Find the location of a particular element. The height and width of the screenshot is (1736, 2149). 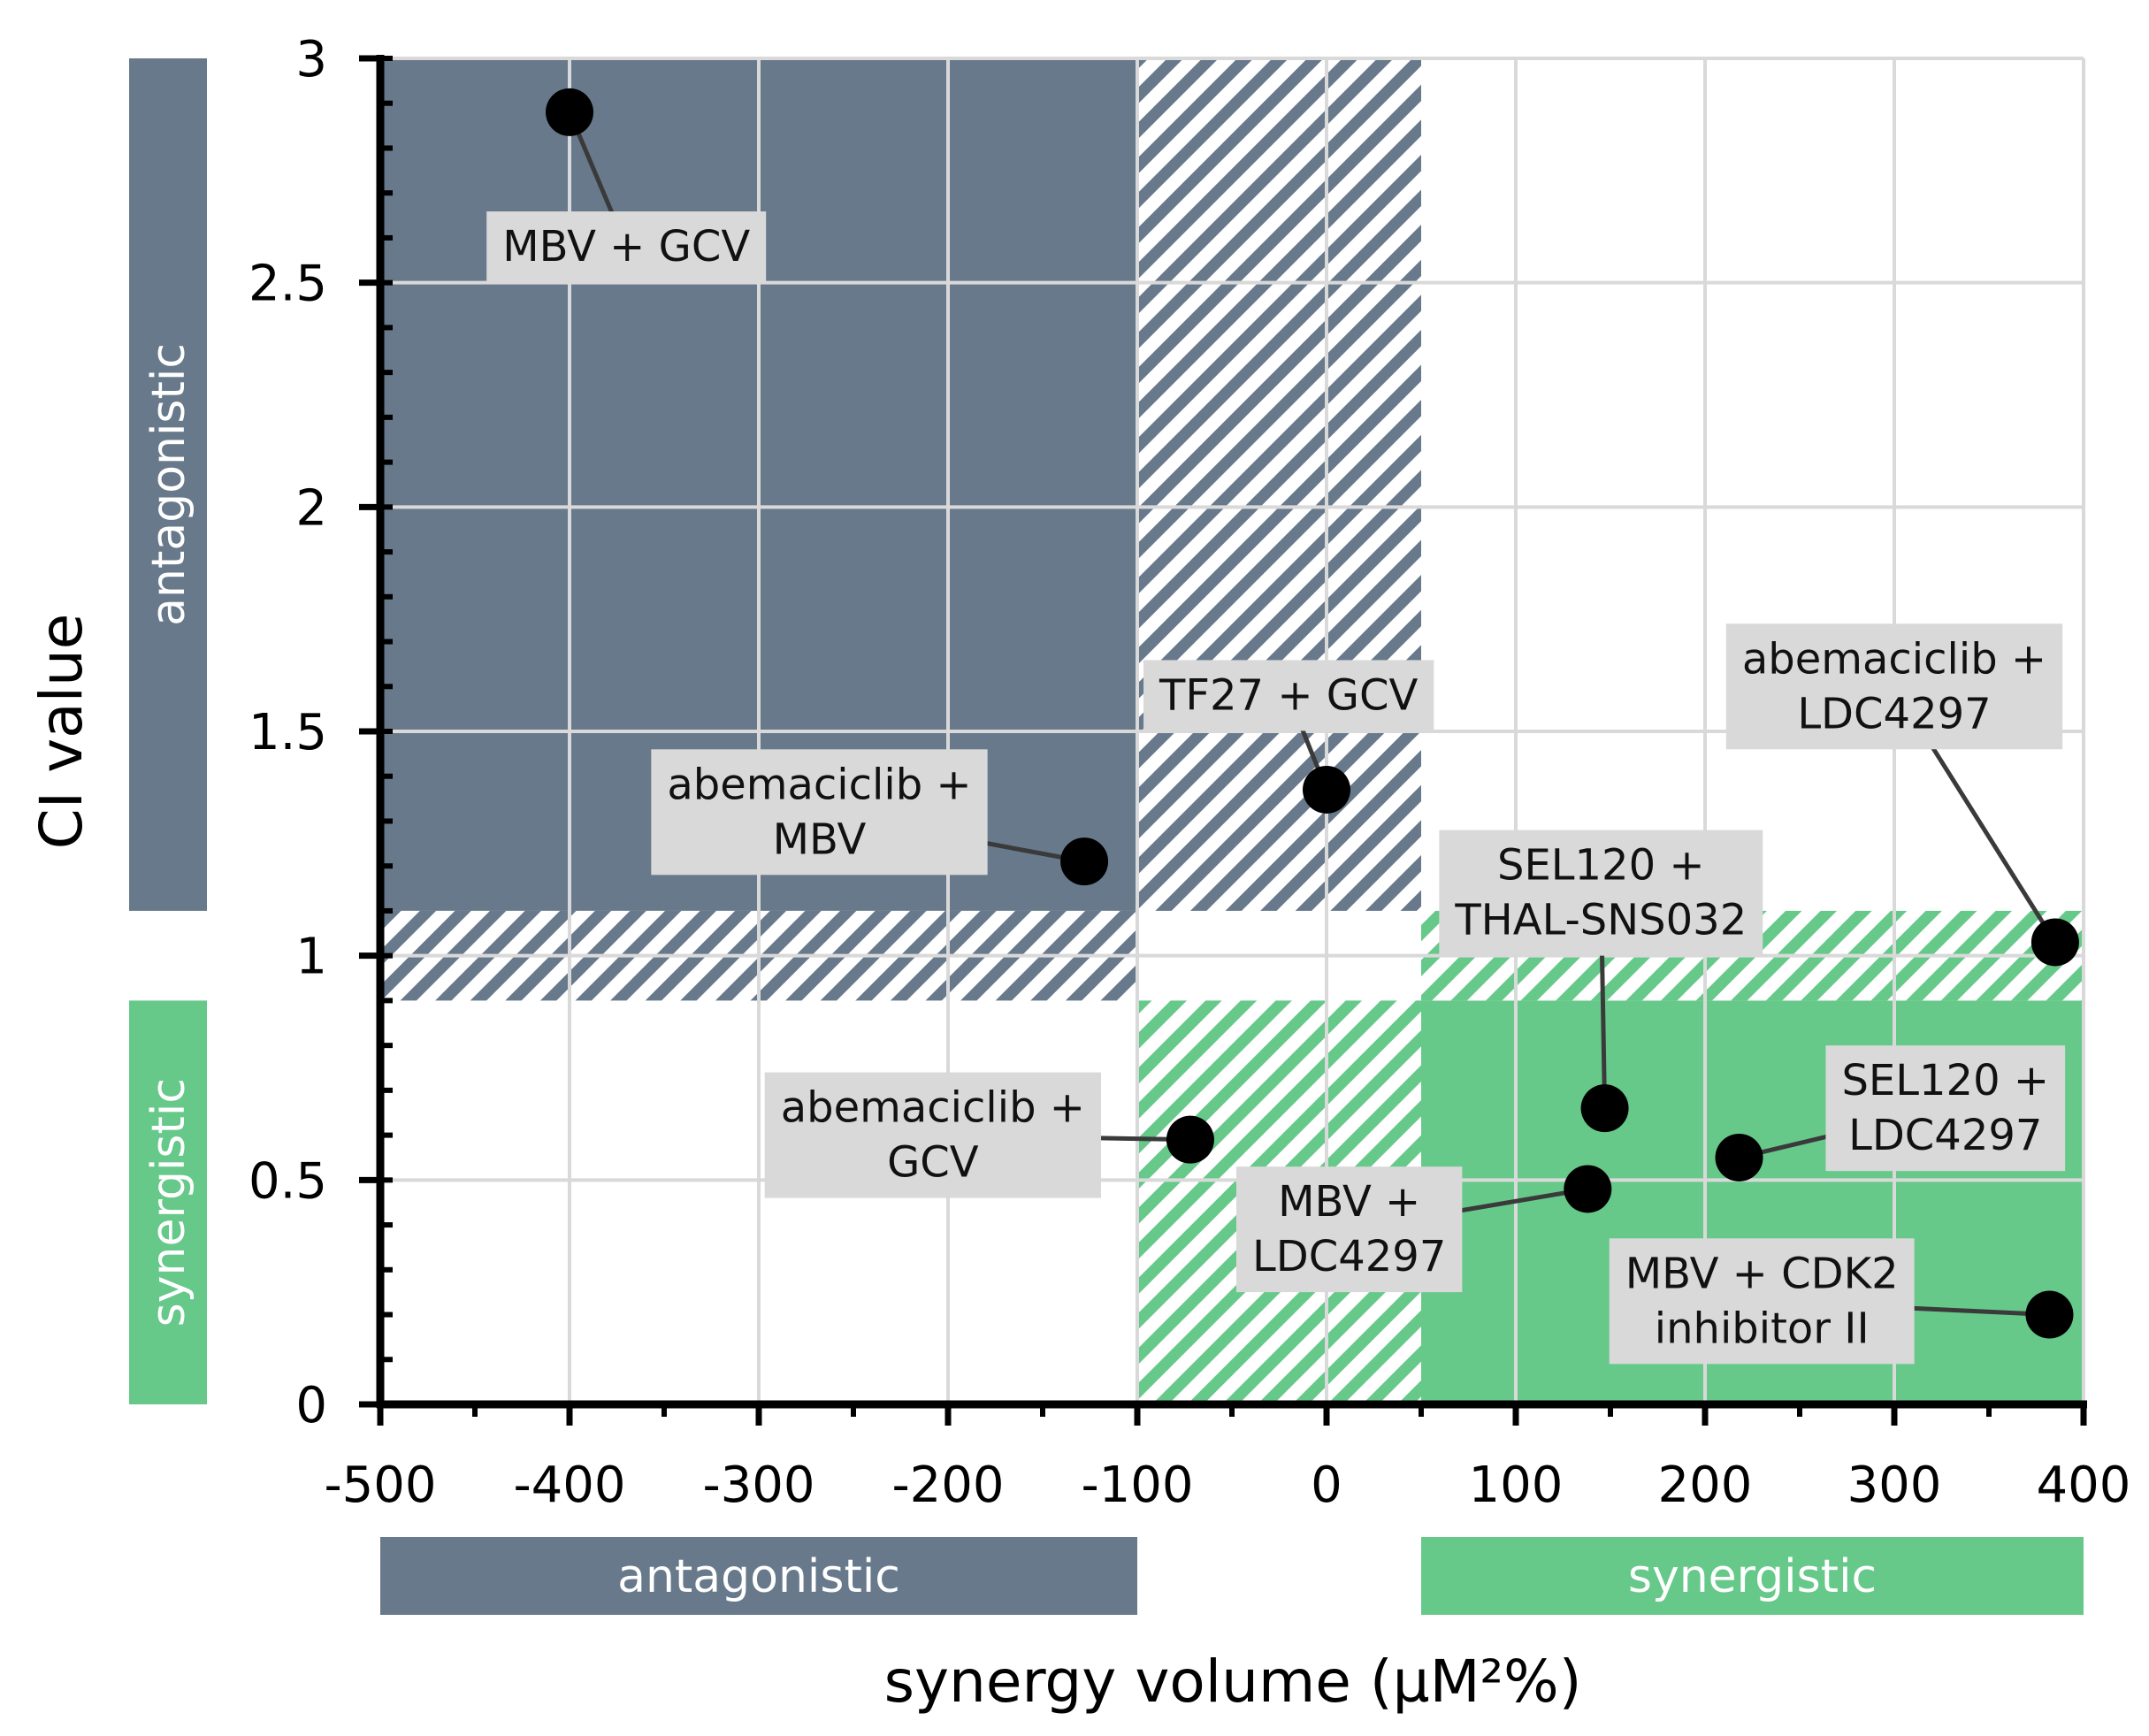

y-band-antagonistic-label: antagonistic is located at coordinates (168, 484).